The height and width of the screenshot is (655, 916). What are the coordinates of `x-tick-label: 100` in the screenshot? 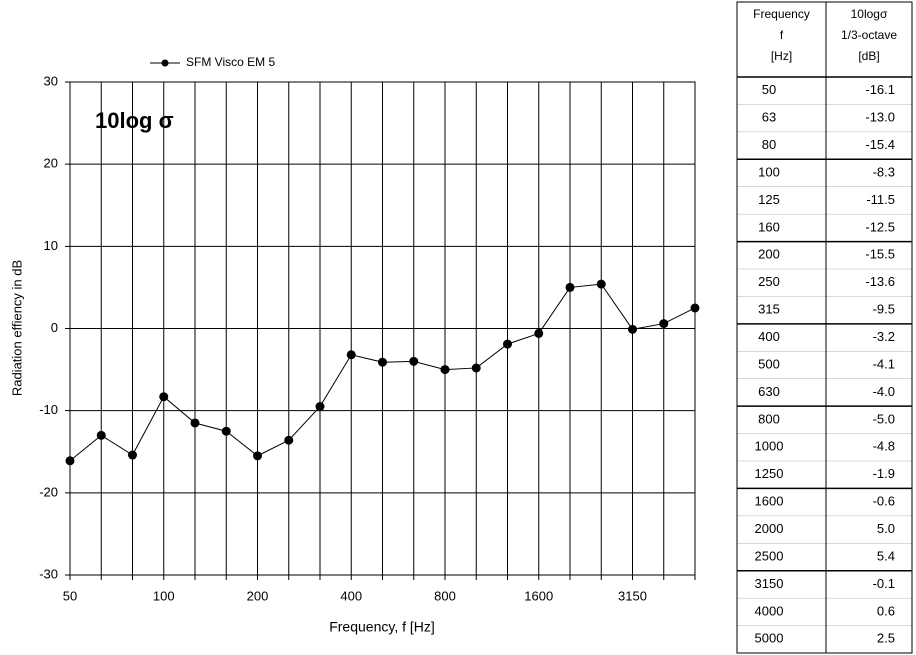 It's located at (164, 595).